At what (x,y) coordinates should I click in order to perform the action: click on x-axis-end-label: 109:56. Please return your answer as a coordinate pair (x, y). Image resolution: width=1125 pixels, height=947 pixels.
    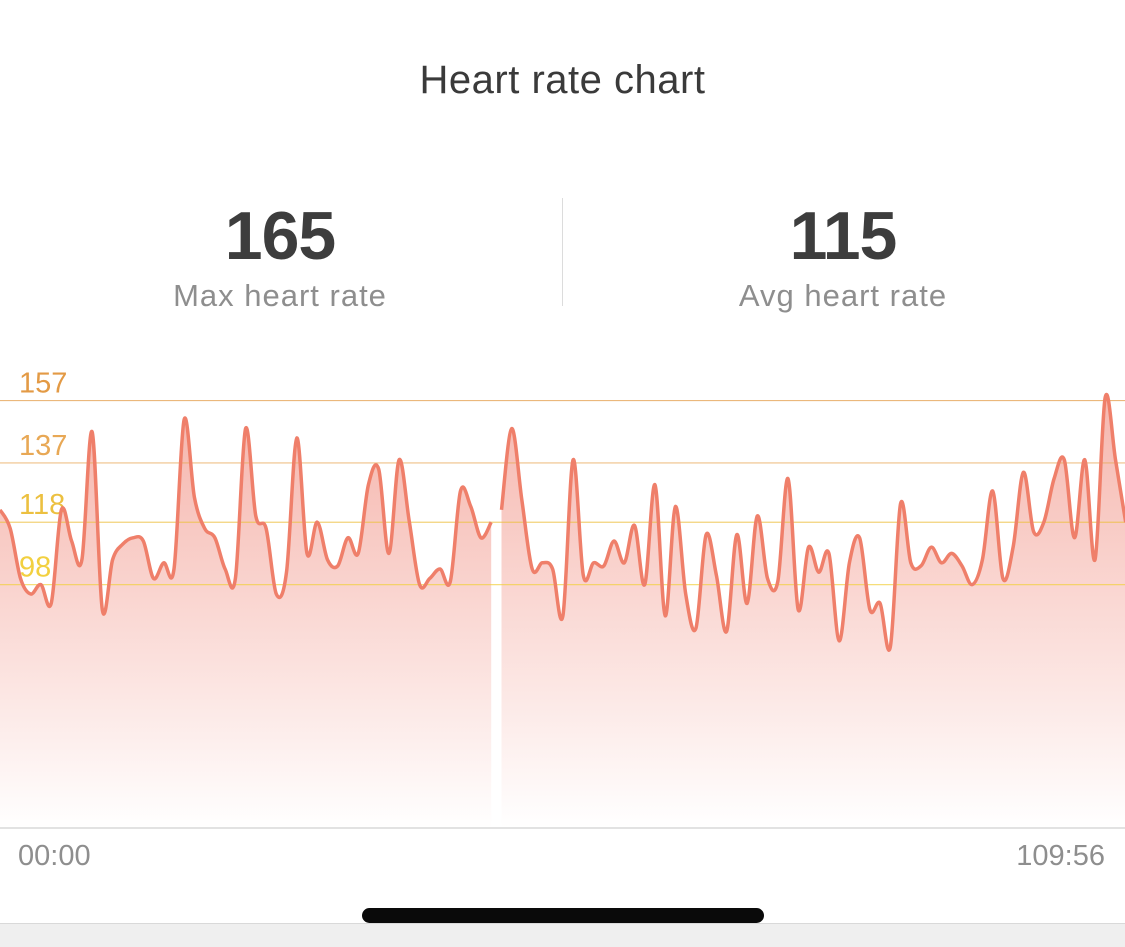
    Looking at the image, I should click on (1060, 856).